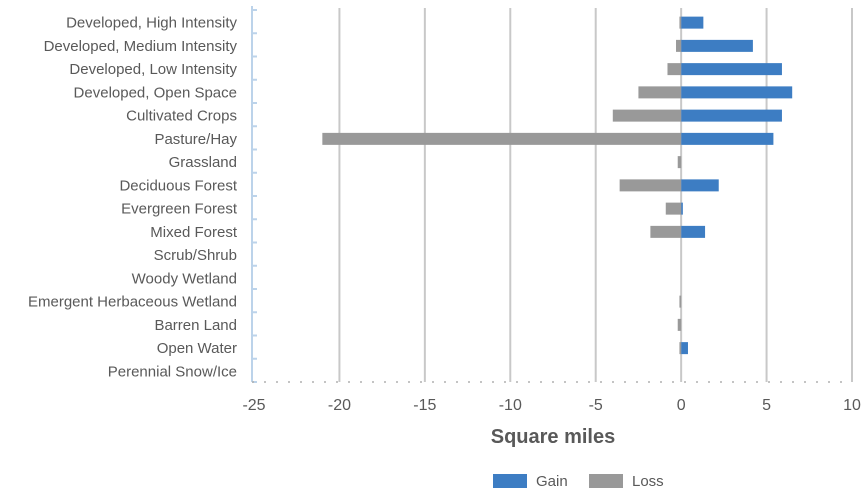 This screenshot has height=494, width=865. What do you see at coordinates (172, 371) in the screenshot?
I see `category-label: Perennial Snow/Ice` at bounding box center [172, 371].